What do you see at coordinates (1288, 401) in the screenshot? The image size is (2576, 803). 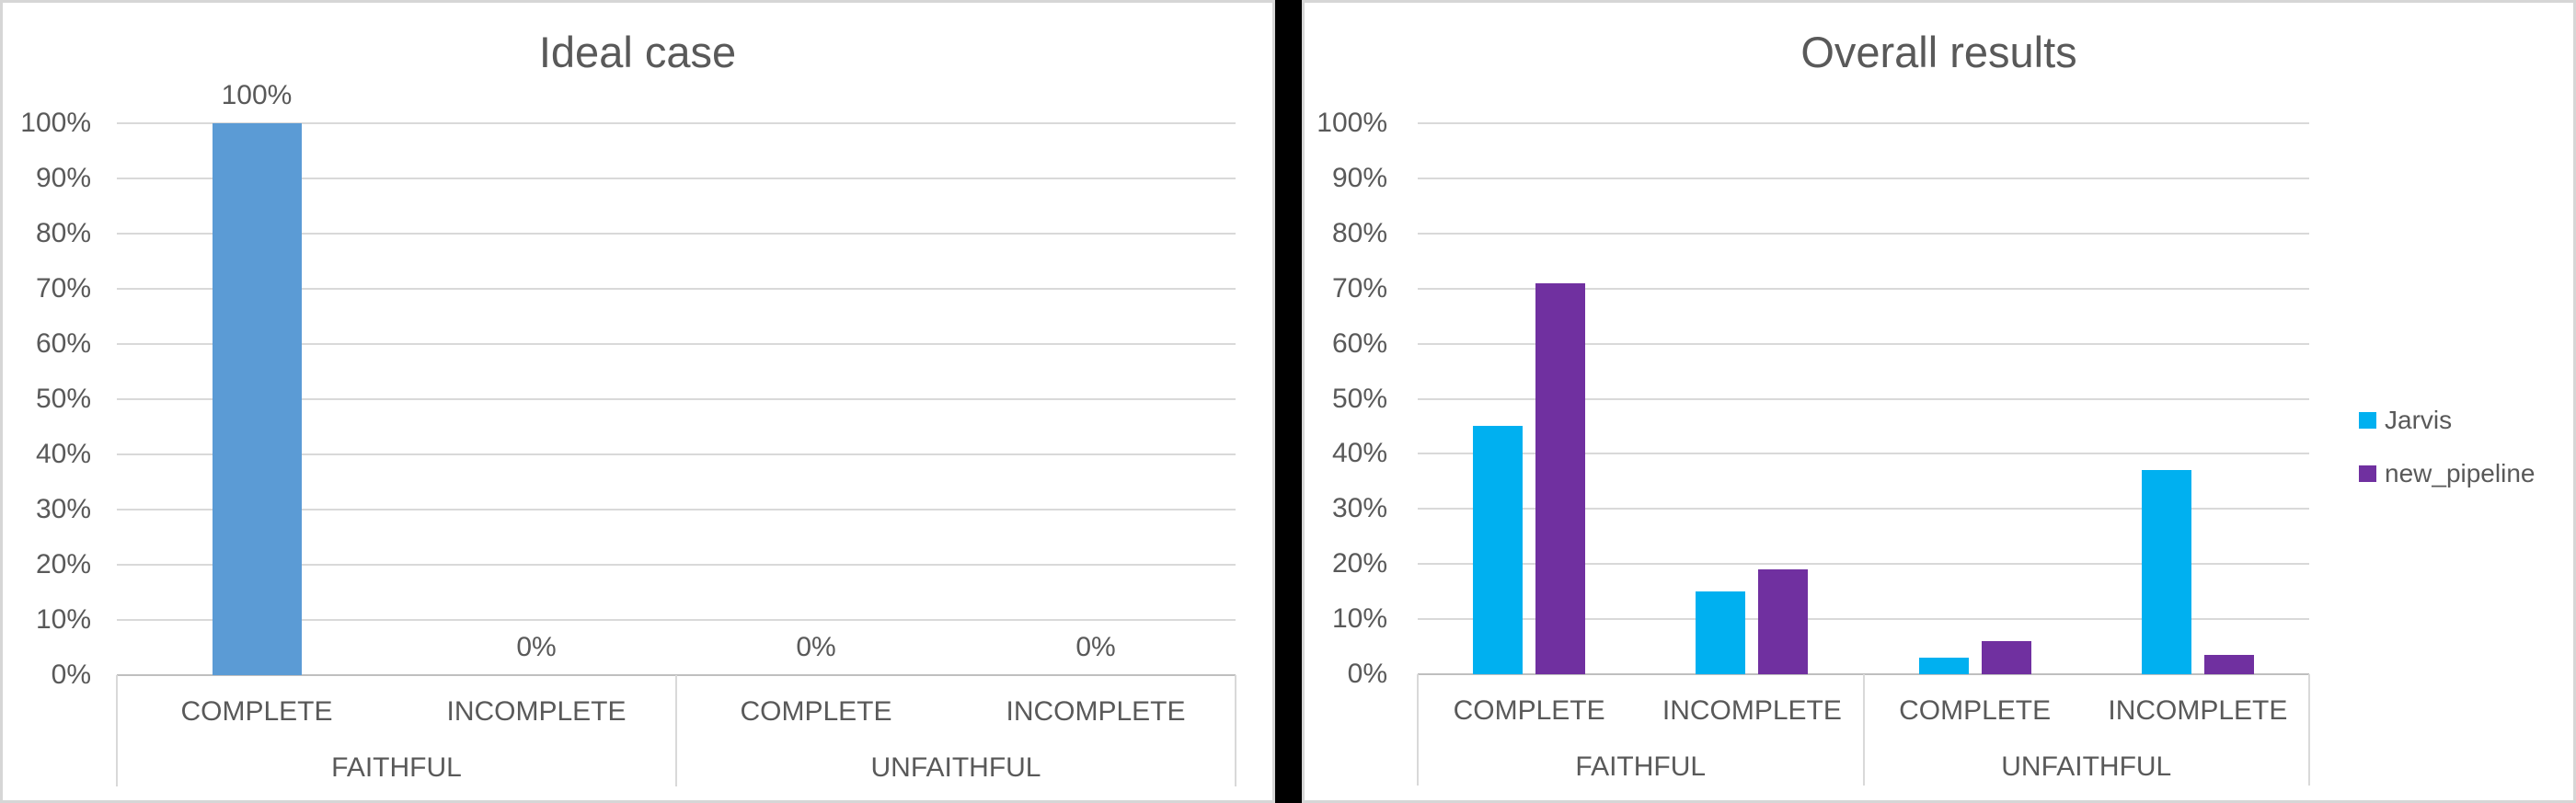 I see `panel-divider` at bounding box center [1288, 401].